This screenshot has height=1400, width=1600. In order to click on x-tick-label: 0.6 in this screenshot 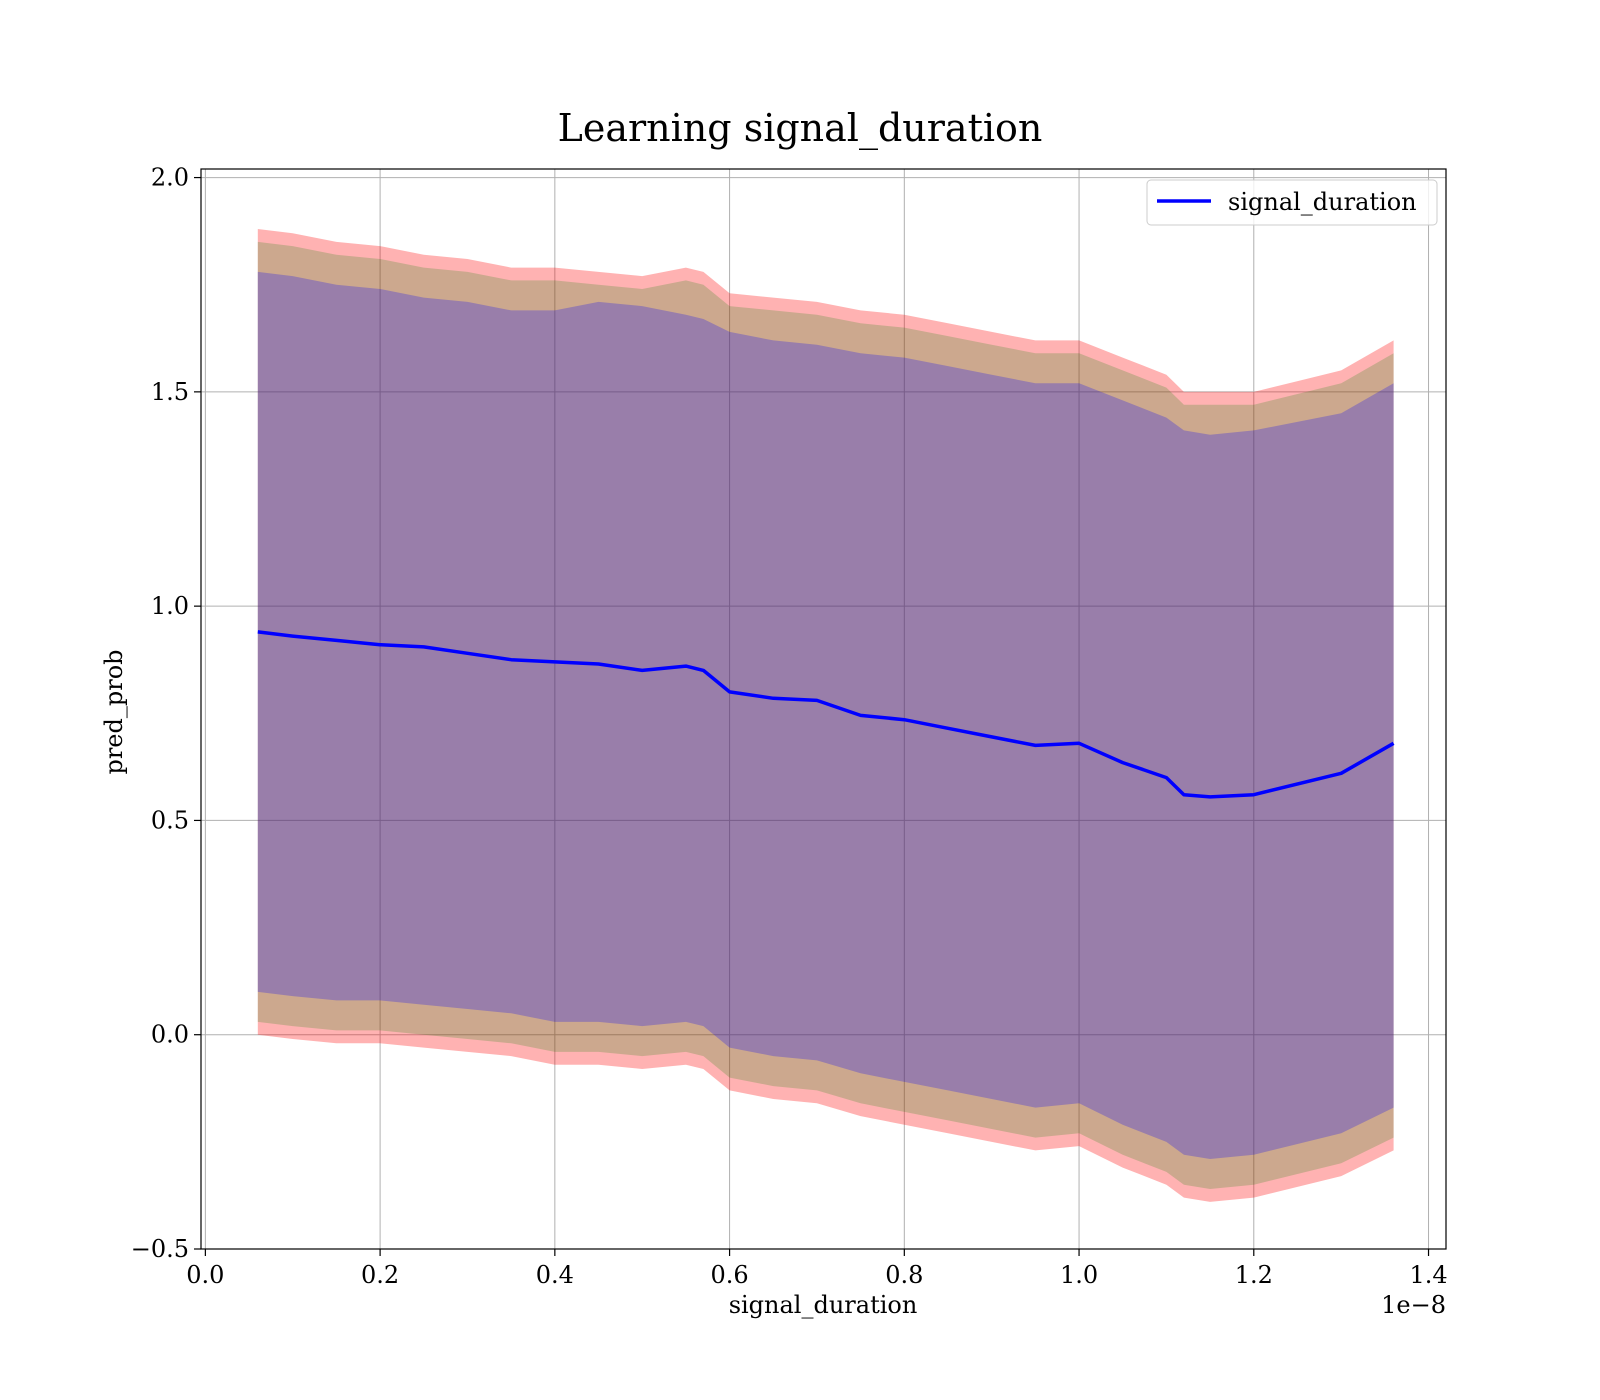, I will do `click(729, 1275)`.